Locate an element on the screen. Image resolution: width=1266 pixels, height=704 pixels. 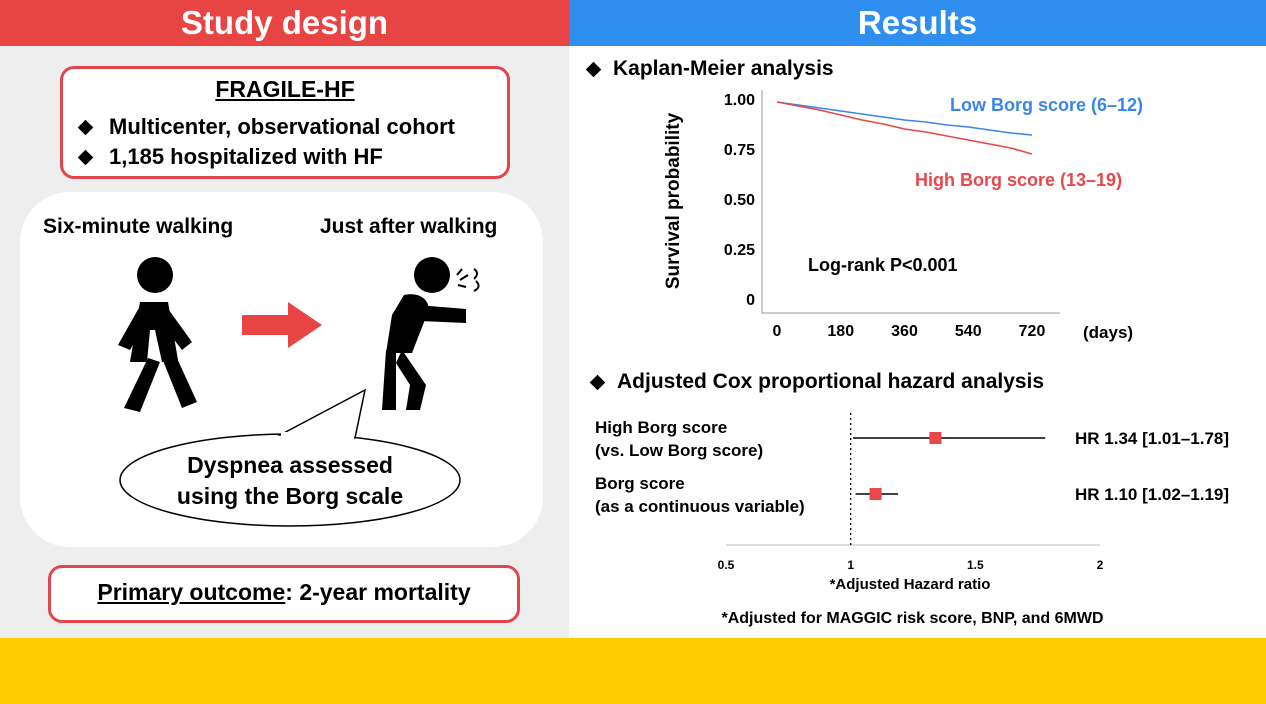
km-x-tick: 720 is located at coordinates (1032, 331).